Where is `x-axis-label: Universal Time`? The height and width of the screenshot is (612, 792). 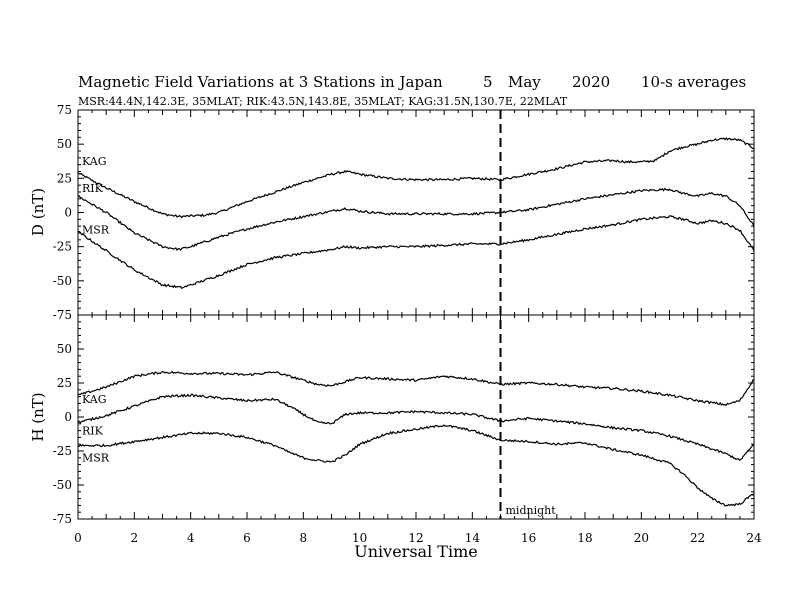
x-axis-label: Universal Time is located at coordinates (415, 551).